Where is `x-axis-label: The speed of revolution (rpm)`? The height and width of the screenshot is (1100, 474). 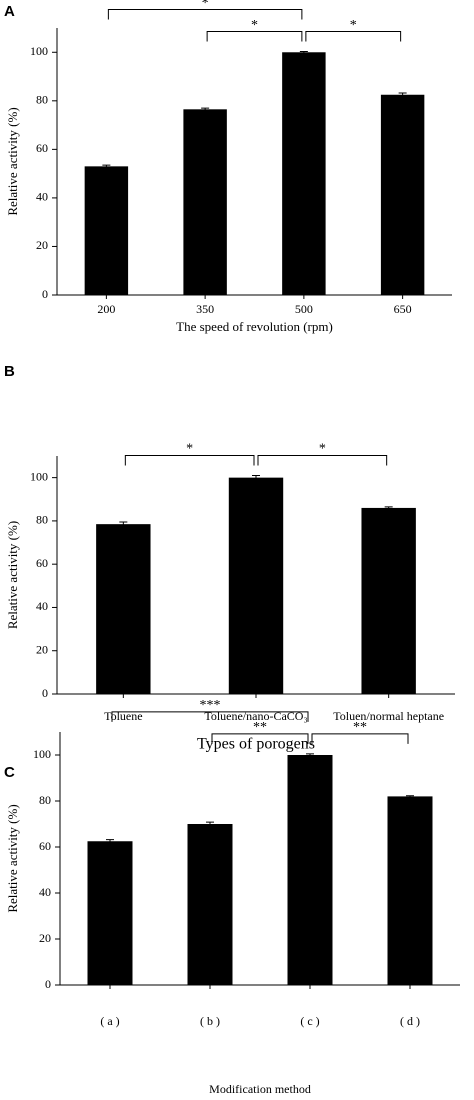 x-axis-label: The speed of revolution (rpm) is located at coordinates (254, 326).